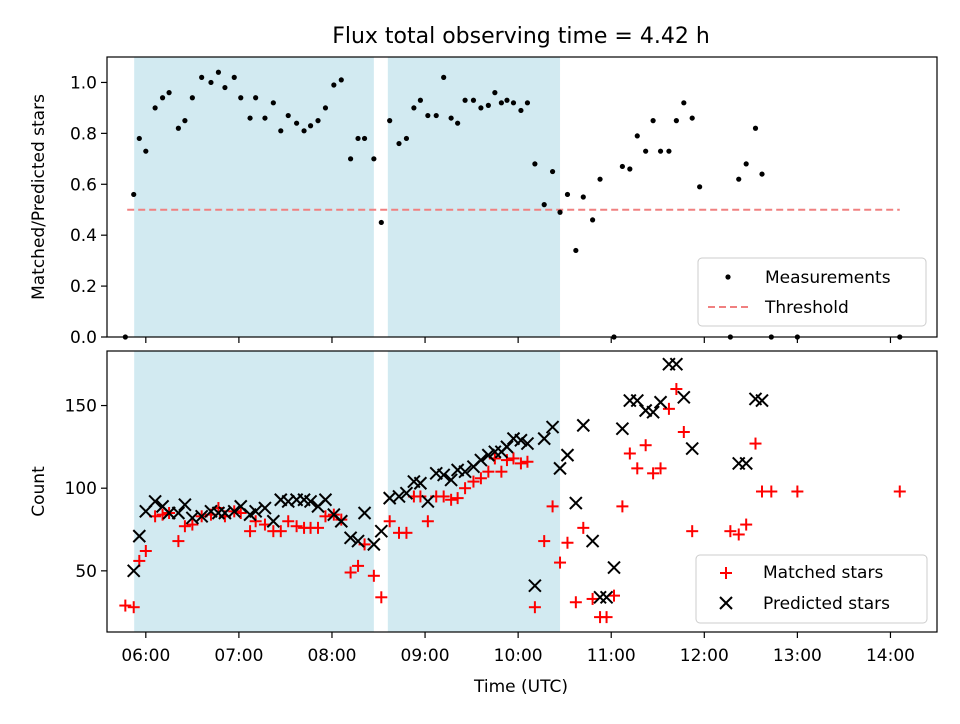 The width and height of the screenshot is (960, 724). Describe the element at coordinates (812, 292) in the screenshot. I see `top-legend-box` at that location.